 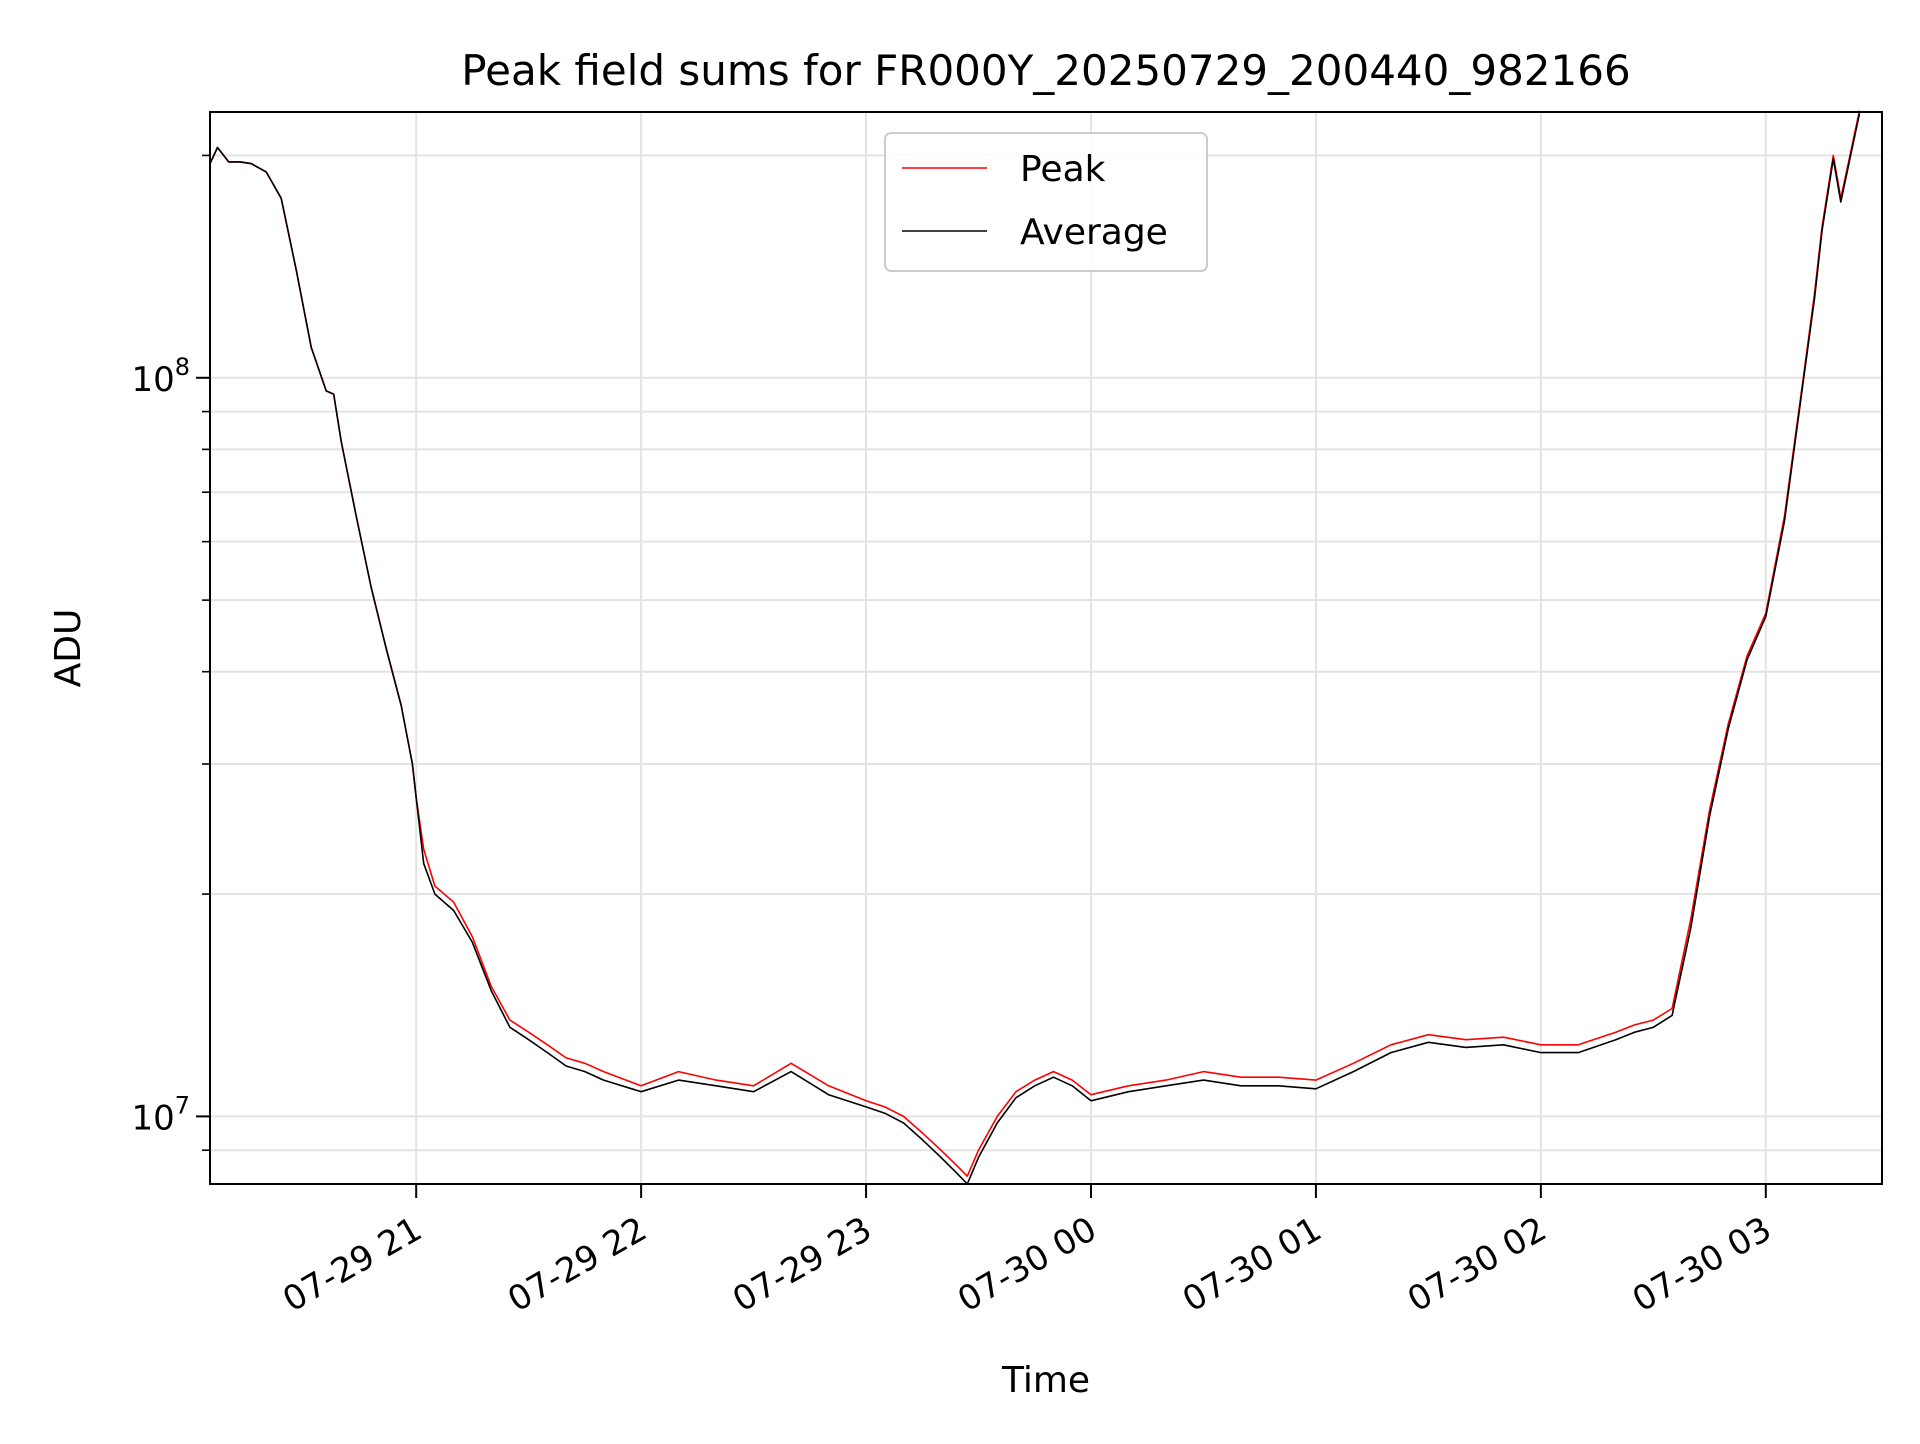 What do you see at coordinates (1063, 169) in the screenshot?
I see `legend-label-peak: Peak` at bounding box center [1063, 169].